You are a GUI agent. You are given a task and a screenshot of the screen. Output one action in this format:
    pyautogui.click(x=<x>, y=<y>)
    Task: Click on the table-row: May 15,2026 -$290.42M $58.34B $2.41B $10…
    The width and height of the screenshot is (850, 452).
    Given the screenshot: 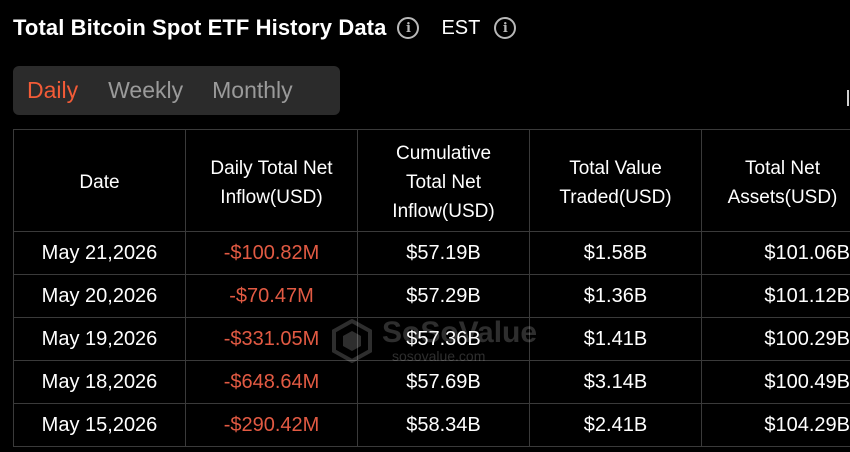 What is the action you would take?
    pyautogui.click(x=431, y=425)
    